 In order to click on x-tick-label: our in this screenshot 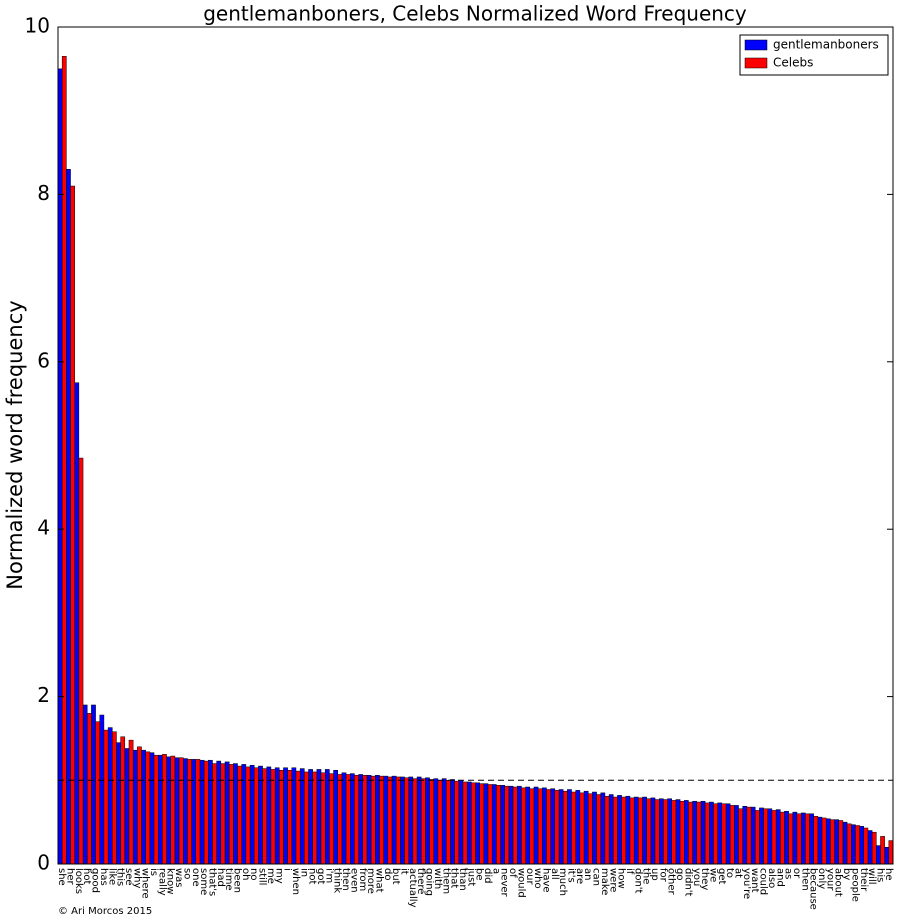, I will do `click(529, 876)`.